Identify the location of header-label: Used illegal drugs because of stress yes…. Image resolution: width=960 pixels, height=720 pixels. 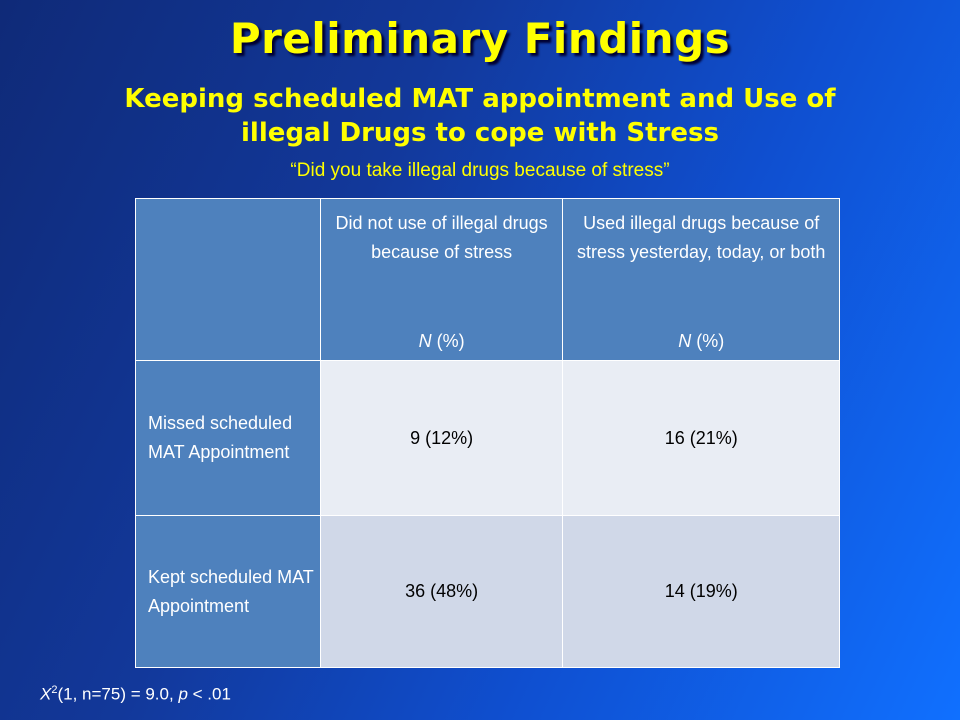
(701, 237).